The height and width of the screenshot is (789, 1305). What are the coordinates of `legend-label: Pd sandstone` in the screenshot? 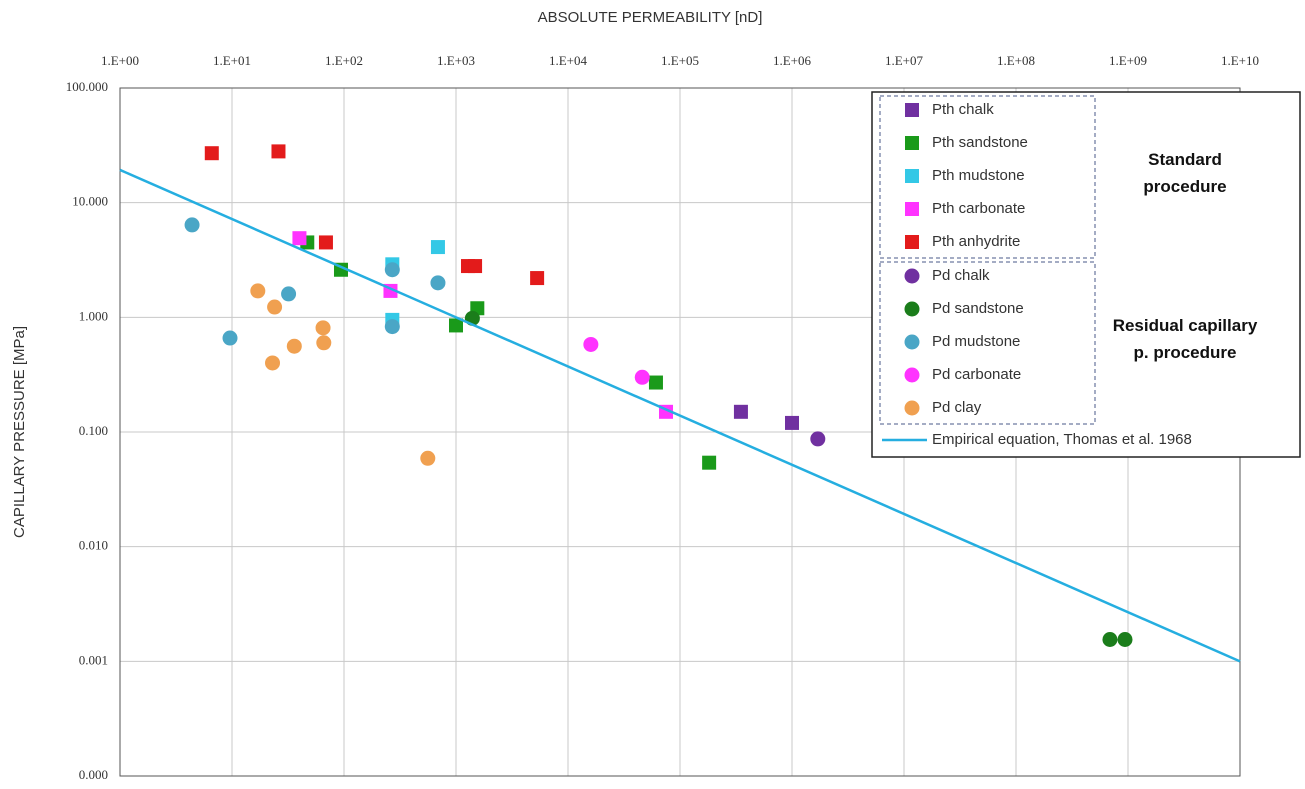 It's located at (978, 308).